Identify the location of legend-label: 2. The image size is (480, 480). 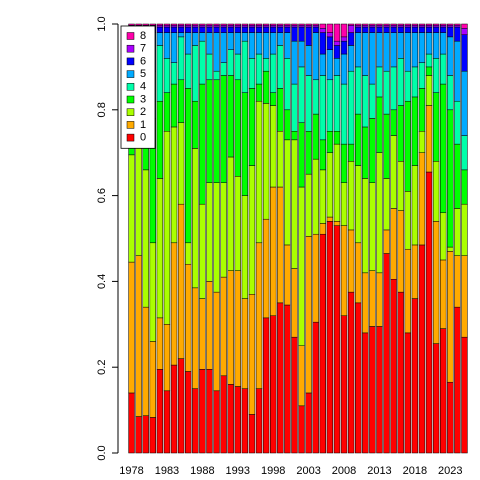
(143, 112).